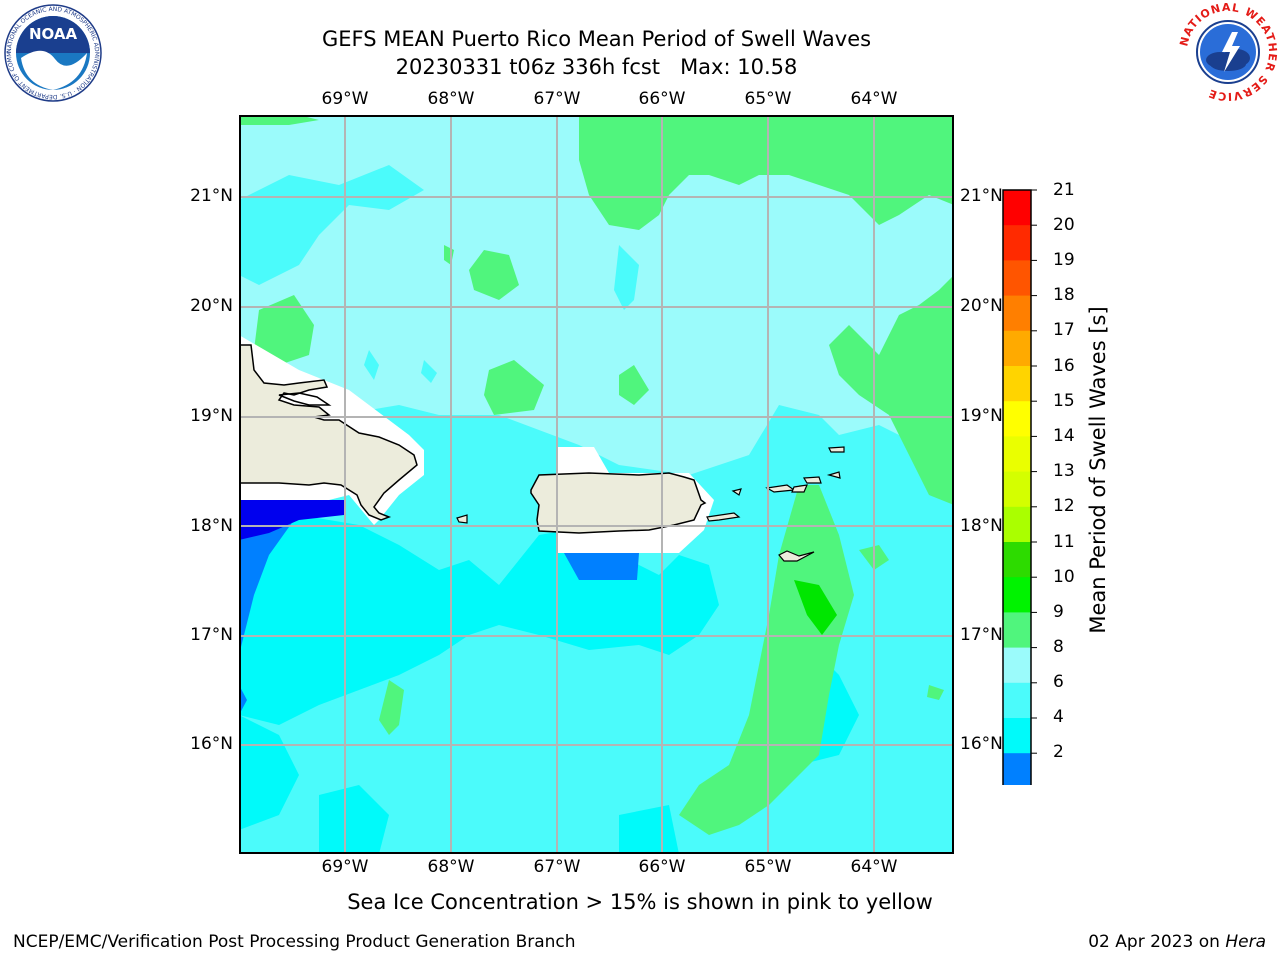 The height and width of the screenshot is (960, 1280). Describe the element at coordinates (1245, 942) in the screenshot. I see `footer-host: Hera` at that location.